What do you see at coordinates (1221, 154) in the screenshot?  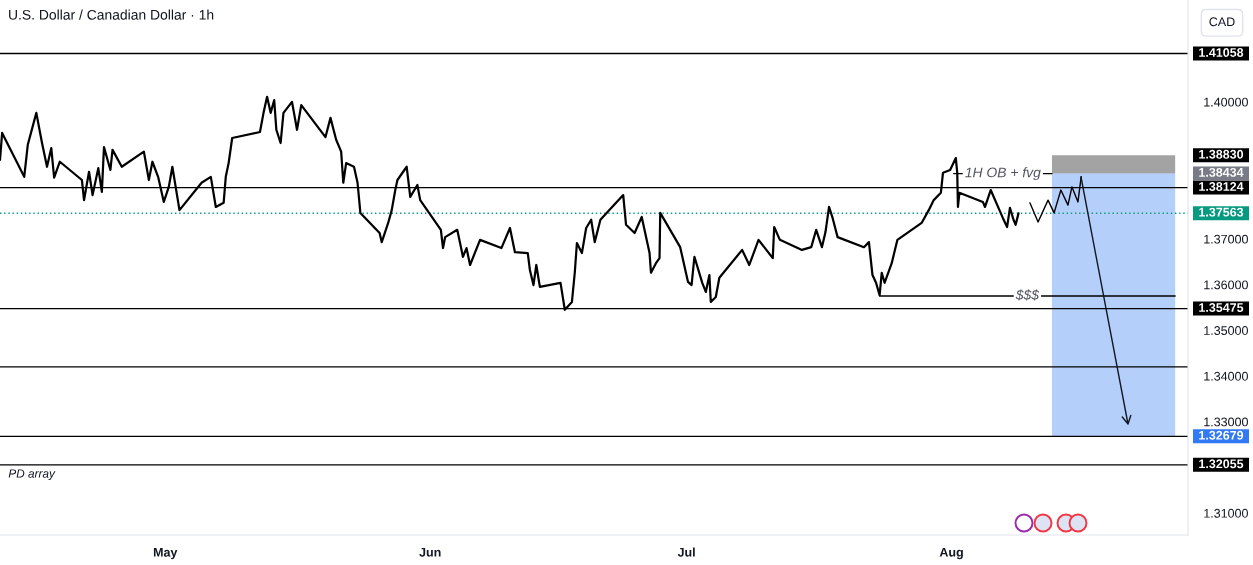 I see `band-label: 1.38830` at bounding box center [1221, 154].